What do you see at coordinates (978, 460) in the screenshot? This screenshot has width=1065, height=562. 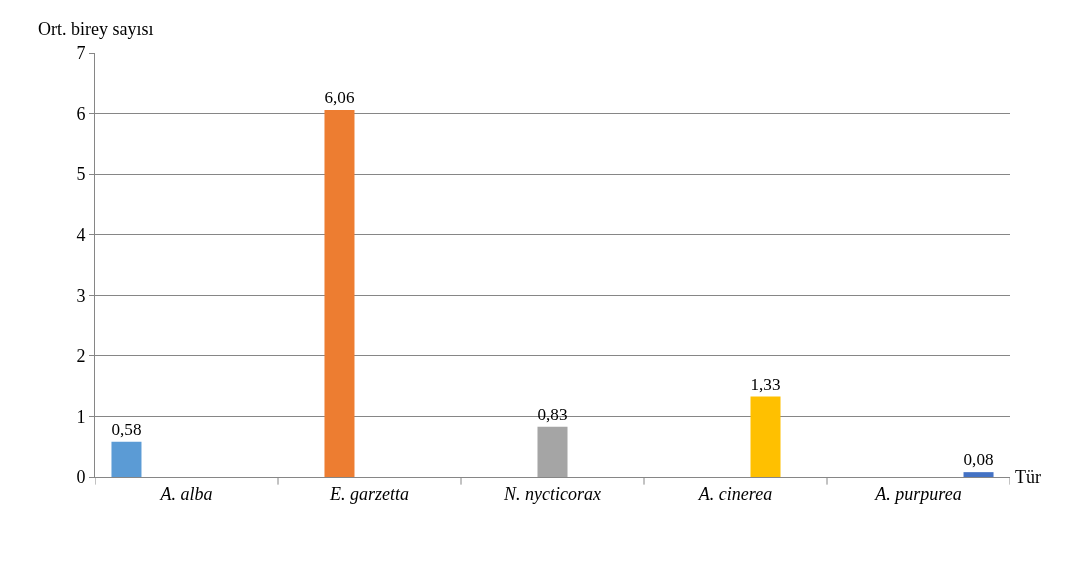 I see `data-label: 0,08` at bounding box center [978, 460].